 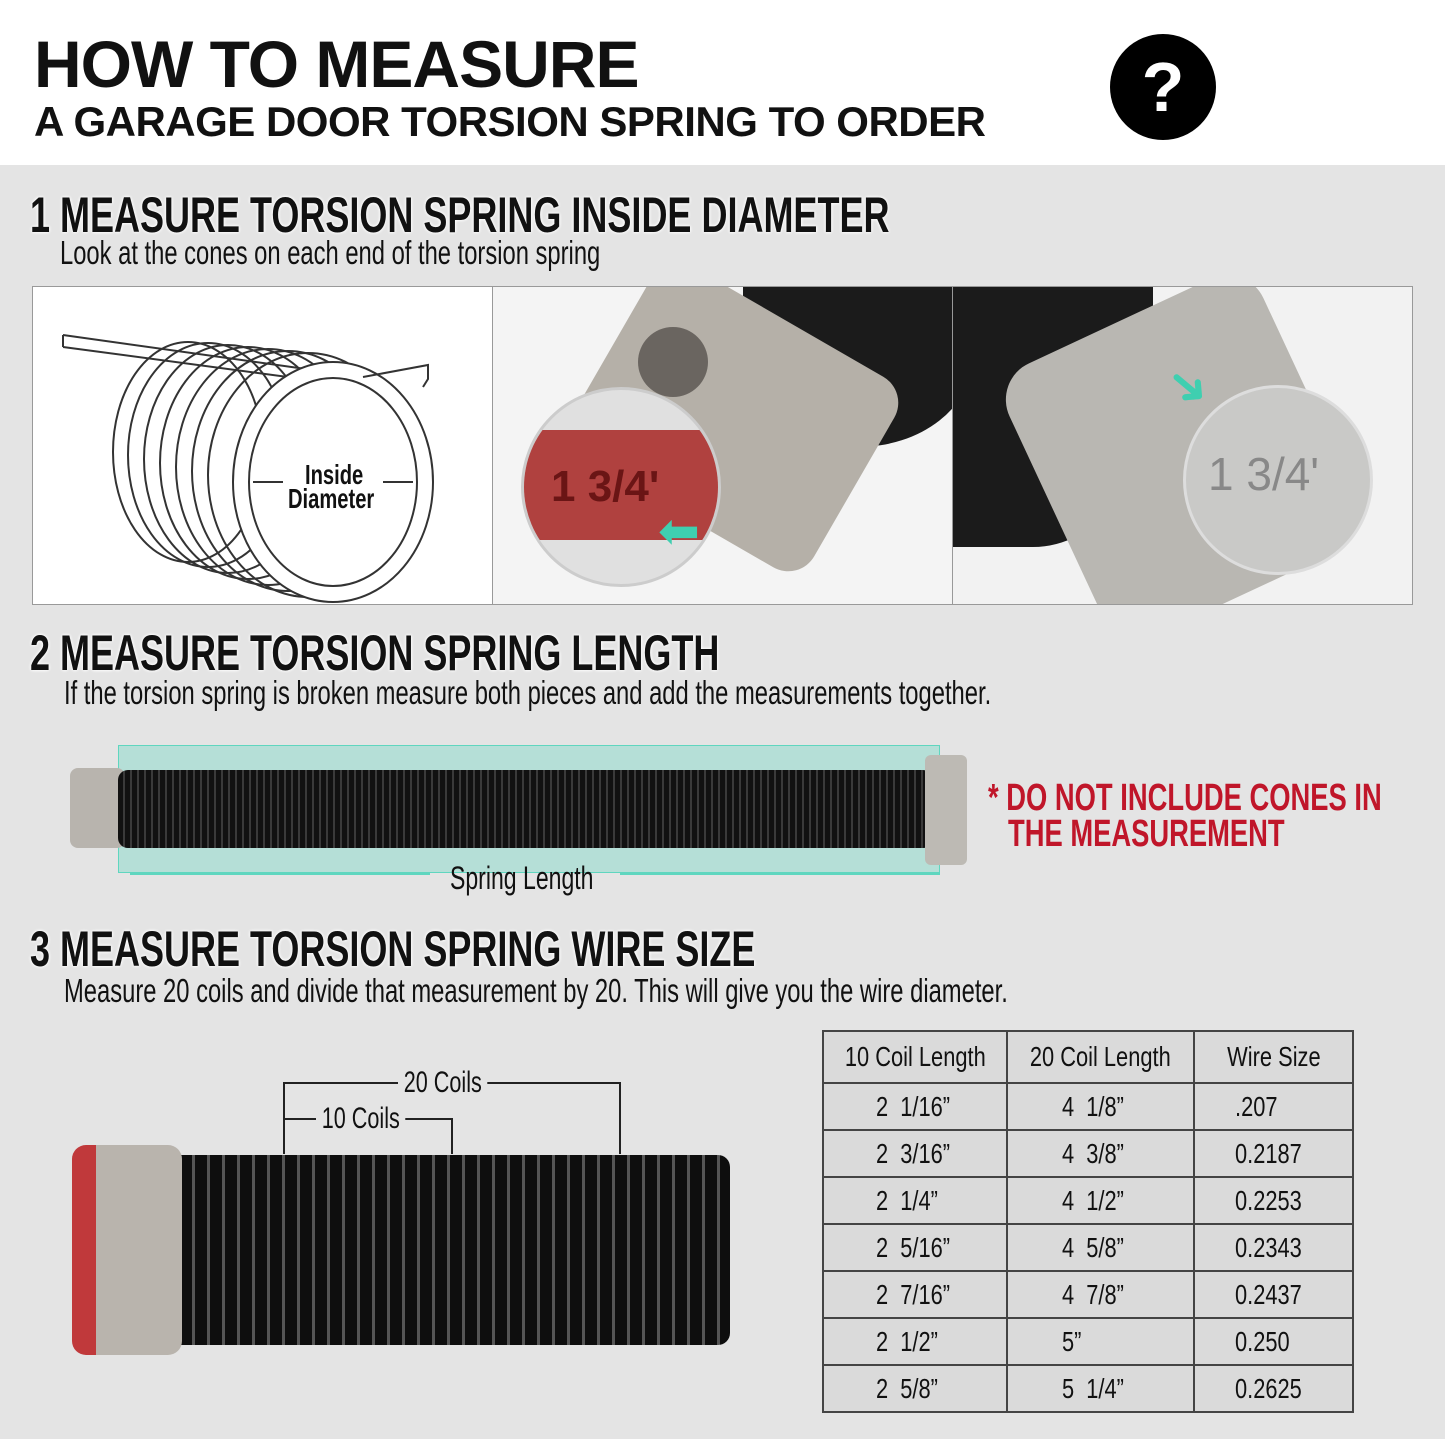 What do you see at coordinates (1268, 1153) in the screenshot?
I see `wire-size: 0.2187` at bounding box center [1268, 1153].